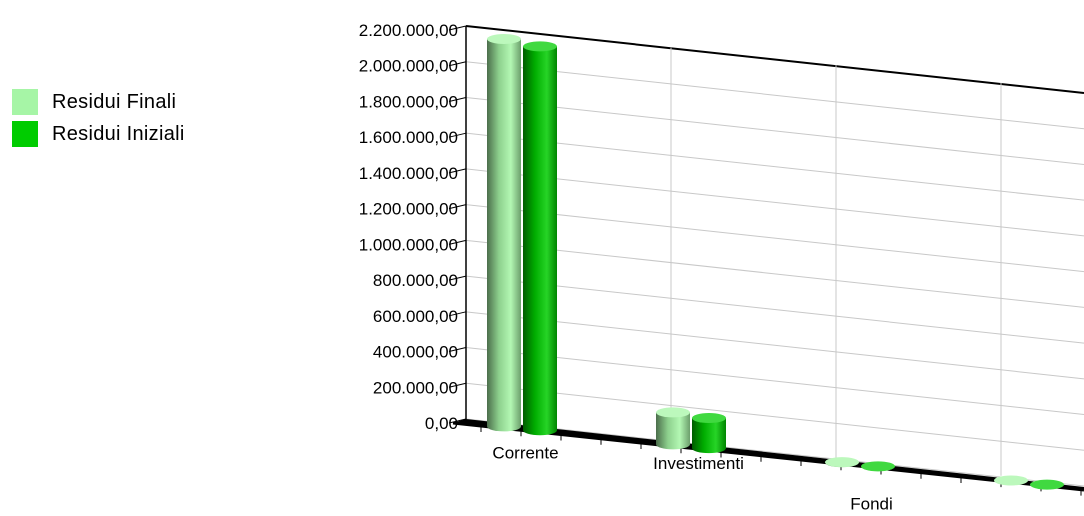  Describe the element at coordinates (408, 101) in the screenshot. I see `y-tick-label: 1.800.000,00` at that location.